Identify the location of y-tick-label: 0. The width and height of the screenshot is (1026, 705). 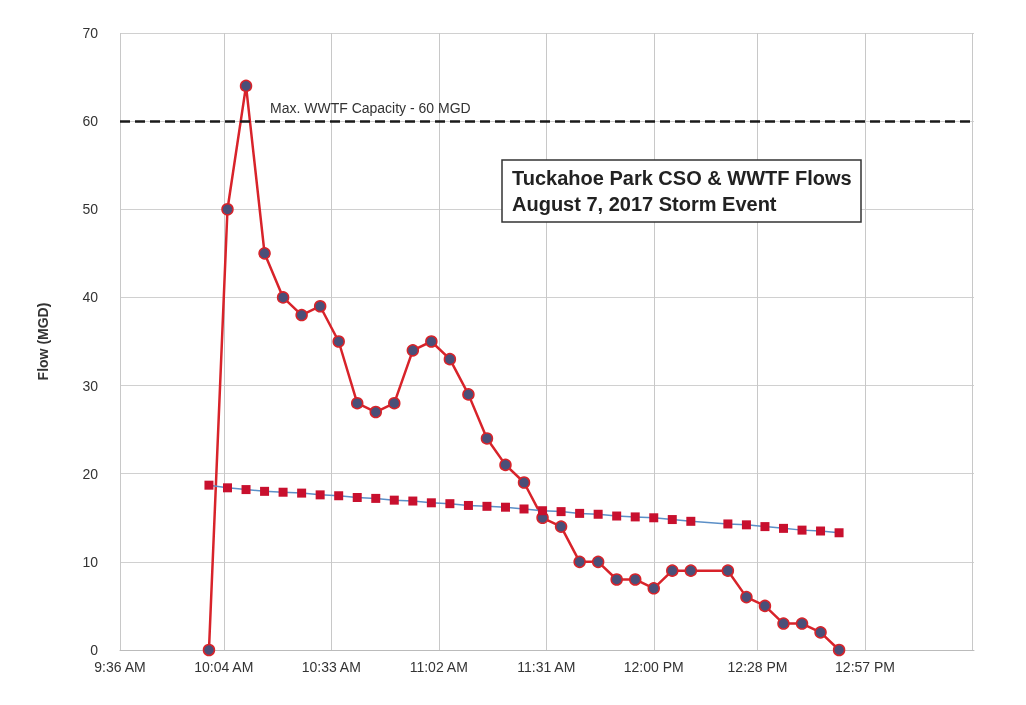
(94, 650).